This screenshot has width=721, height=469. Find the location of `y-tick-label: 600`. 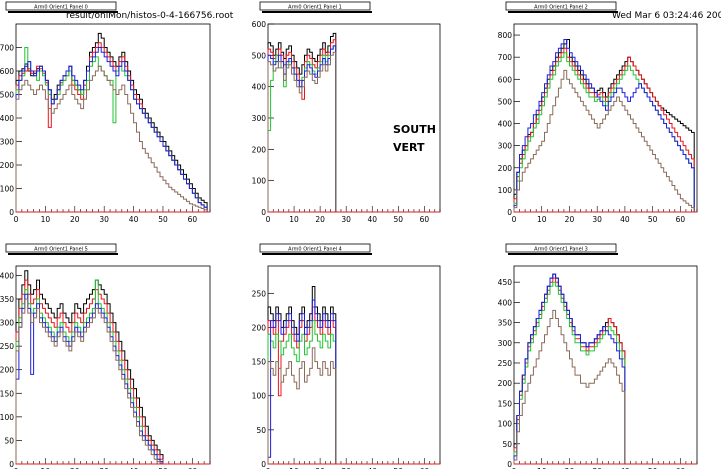

y-tick-label: 600 is located at coordinates (7, 71).